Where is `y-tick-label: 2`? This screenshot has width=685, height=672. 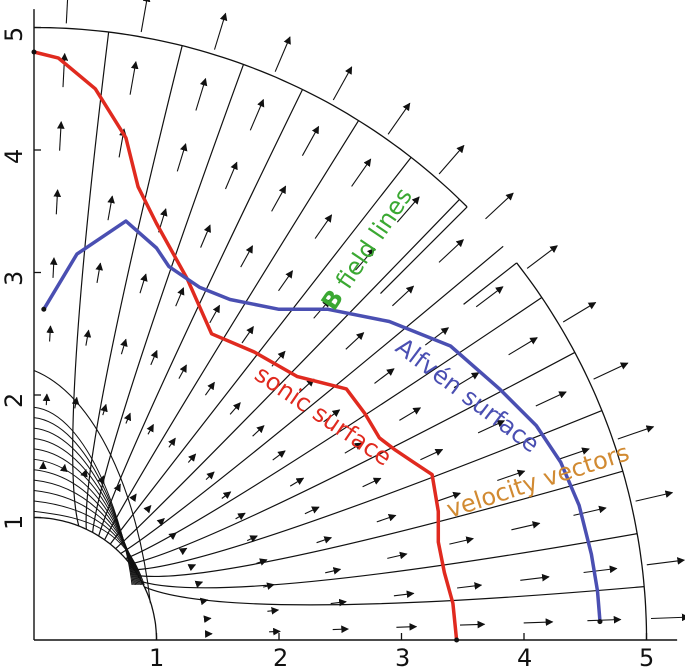 y-tick-label: 2 is located at coordinates (14, 400).